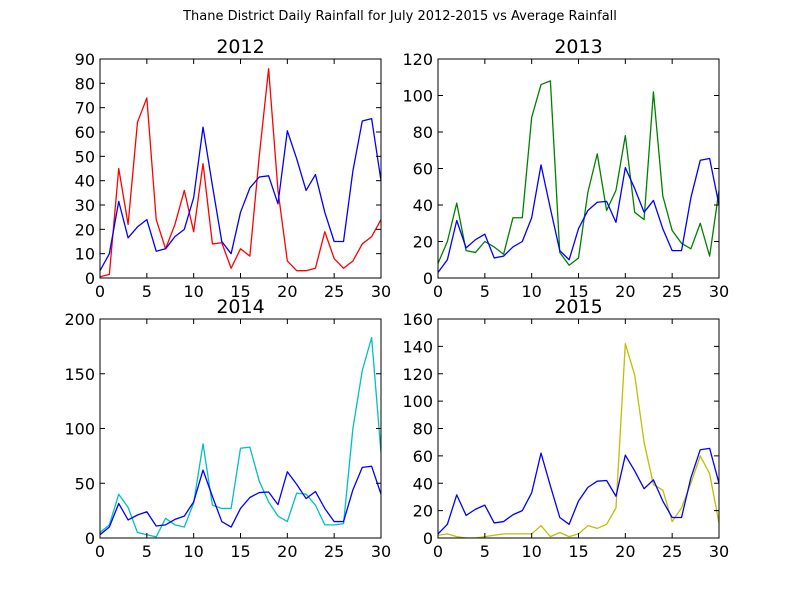  I want to click on panel-title: 2015, so click(578, 307).